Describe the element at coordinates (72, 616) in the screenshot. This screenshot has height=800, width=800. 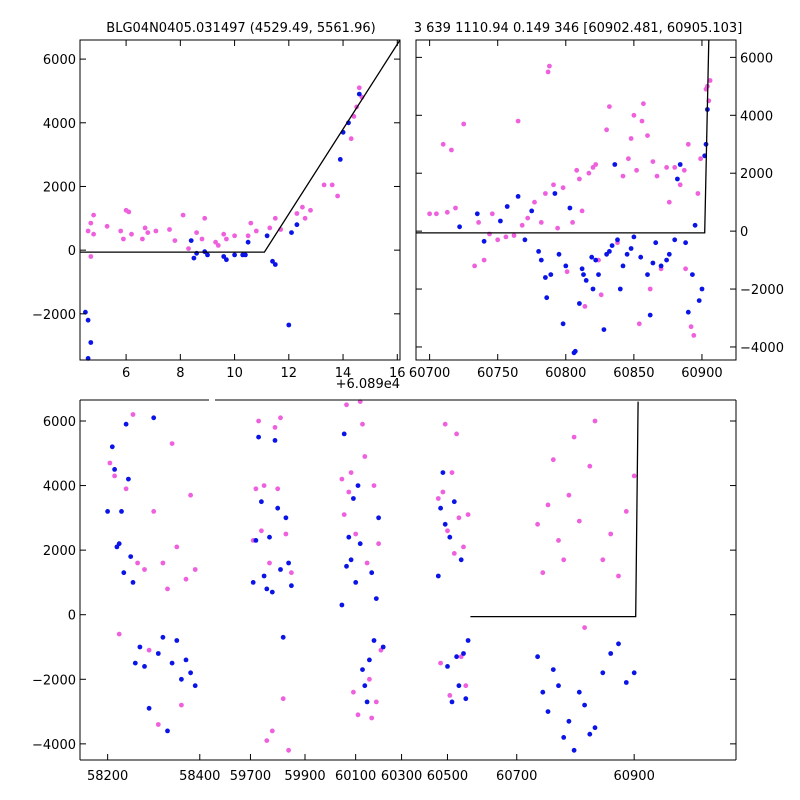
I see `y-tick-label: 0` at that location.